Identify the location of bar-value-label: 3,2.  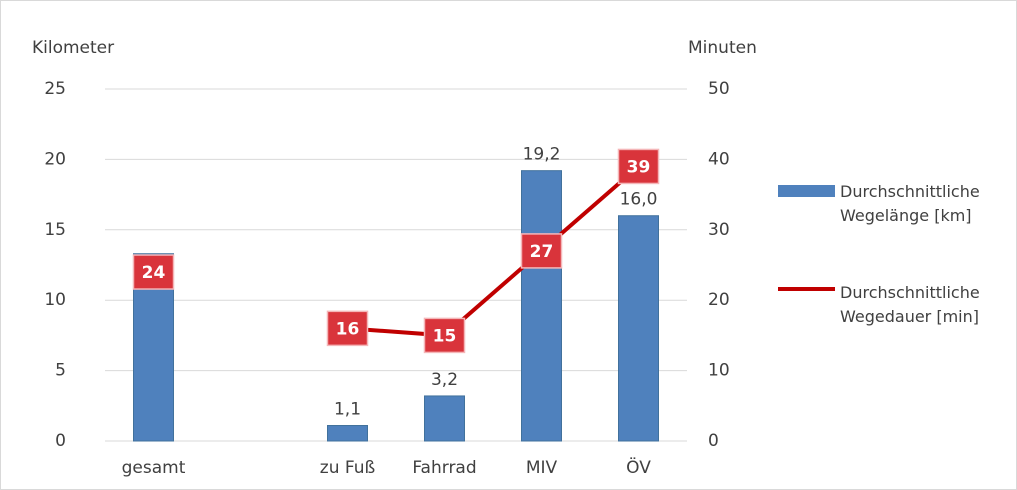
(444, 380).